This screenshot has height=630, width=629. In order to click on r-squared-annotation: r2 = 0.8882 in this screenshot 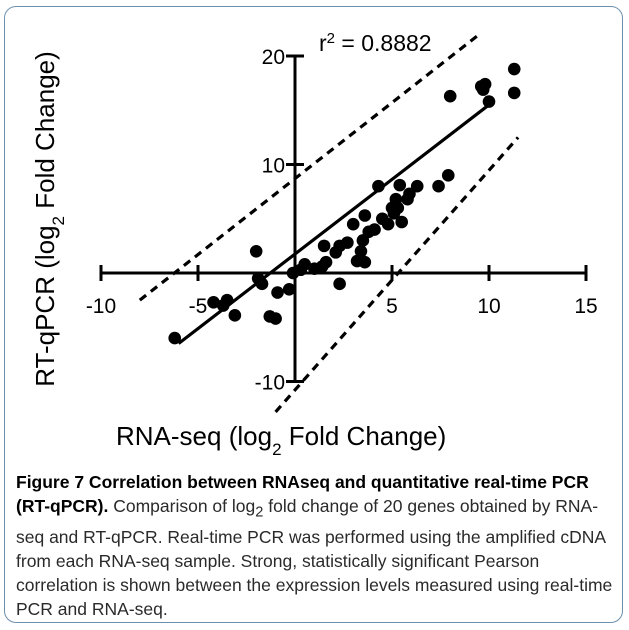, I will do `click(375, 43)`.